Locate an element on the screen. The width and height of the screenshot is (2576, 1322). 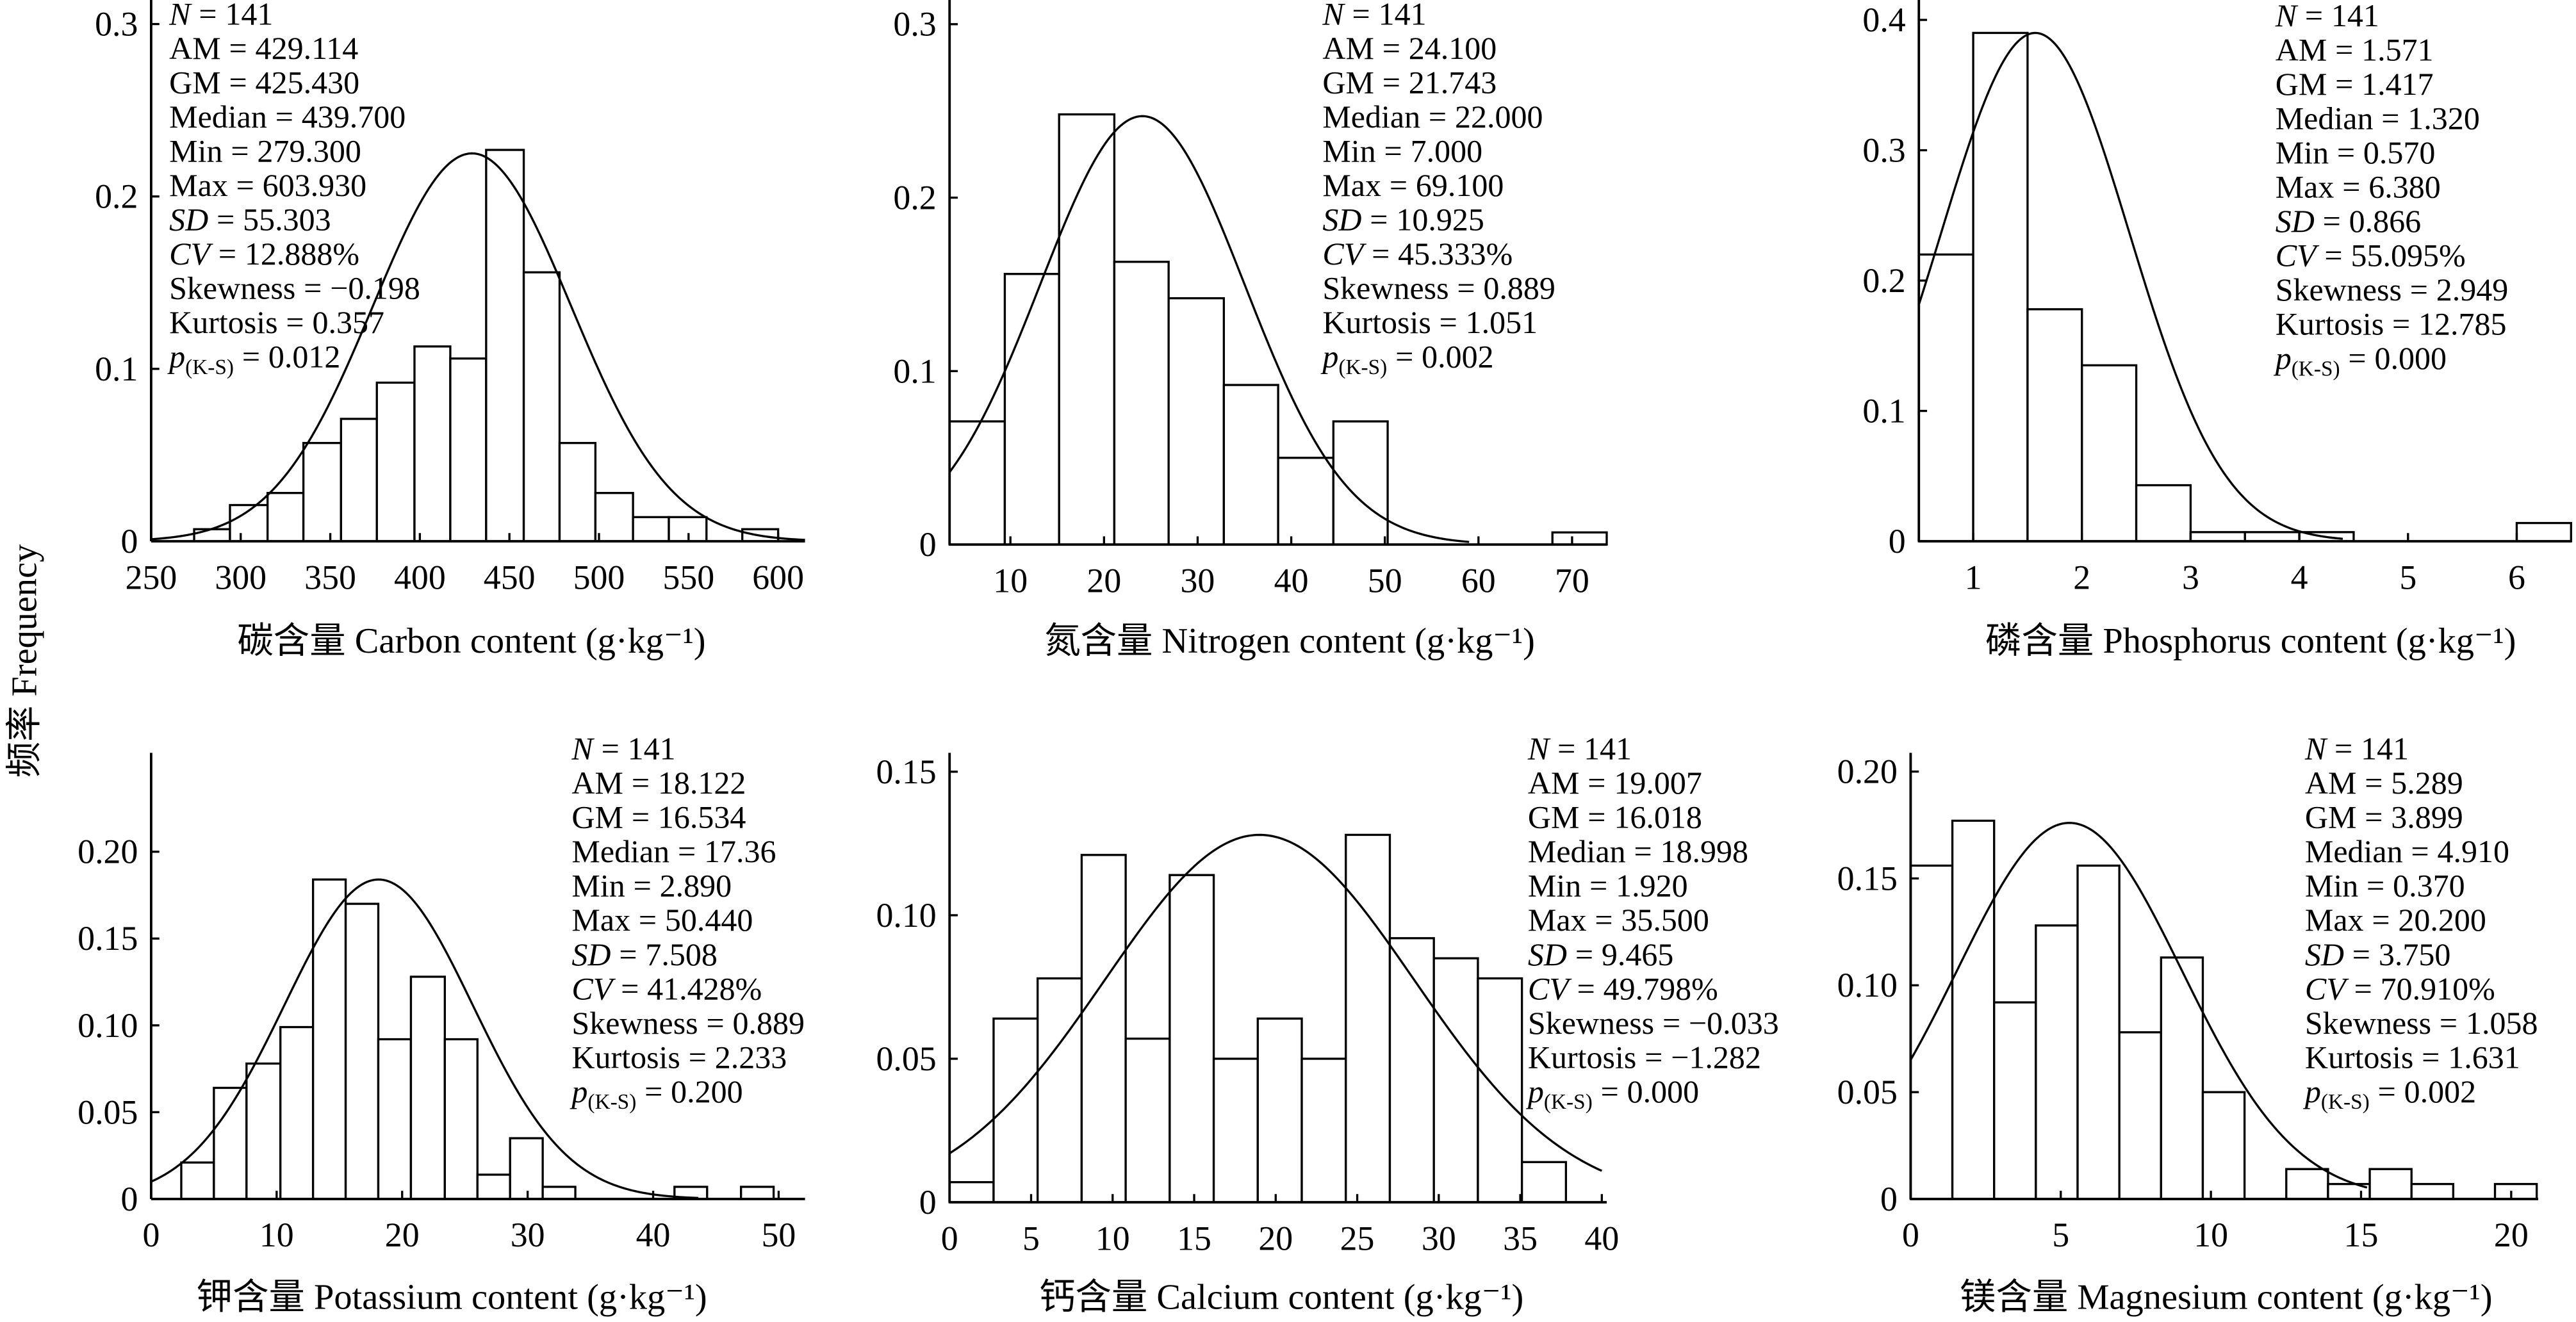
stat-line: Kurtosis = 0.357 is located at coordinates (276, 322).